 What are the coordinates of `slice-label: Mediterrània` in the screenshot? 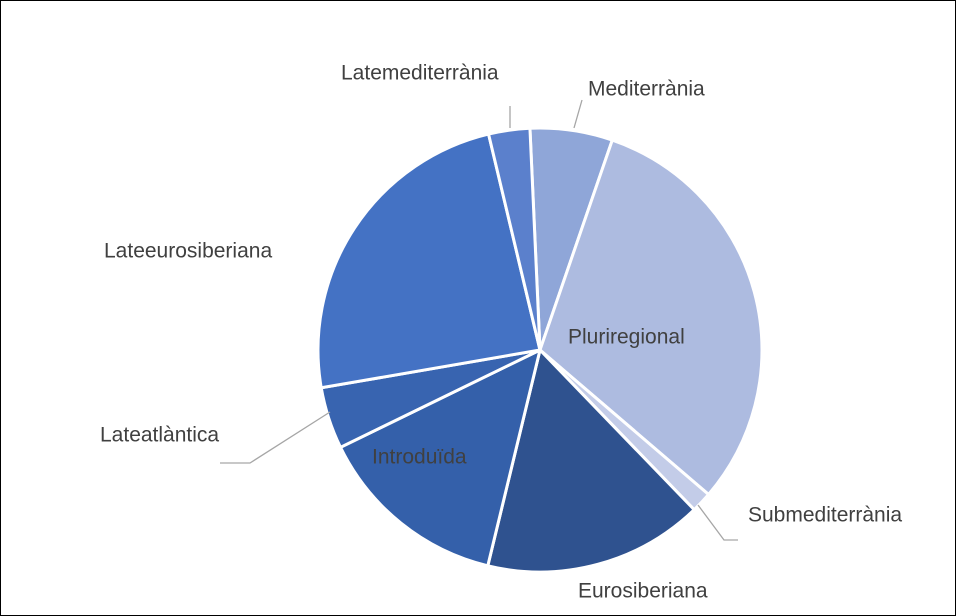 It's located at (646, 89).